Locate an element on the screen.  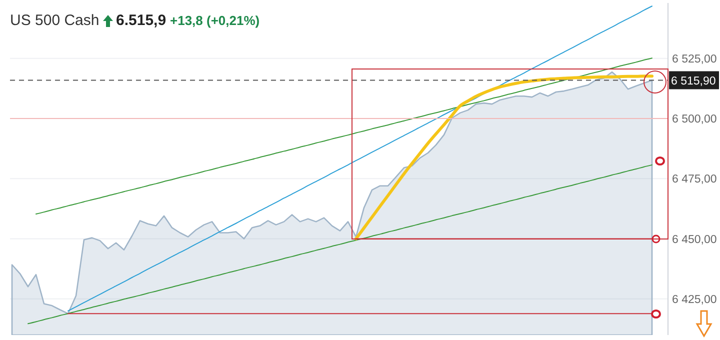
ref-line-label: 6 515,90 is located at coordinates (693, 81).